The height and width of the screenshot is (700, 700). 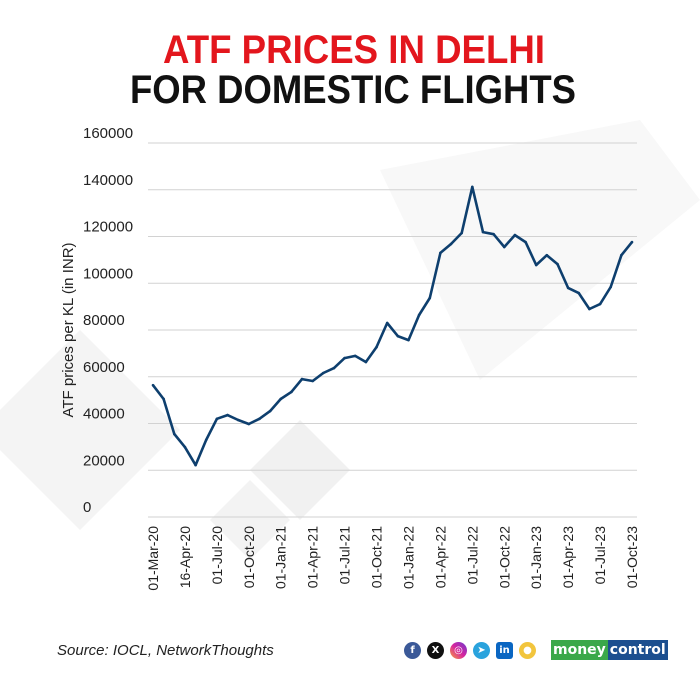 What do you see at coordinates (440, 557) in the screenshot?
I see `x-tick-label: 01-Apr-22` at bounding box center [440, 557].